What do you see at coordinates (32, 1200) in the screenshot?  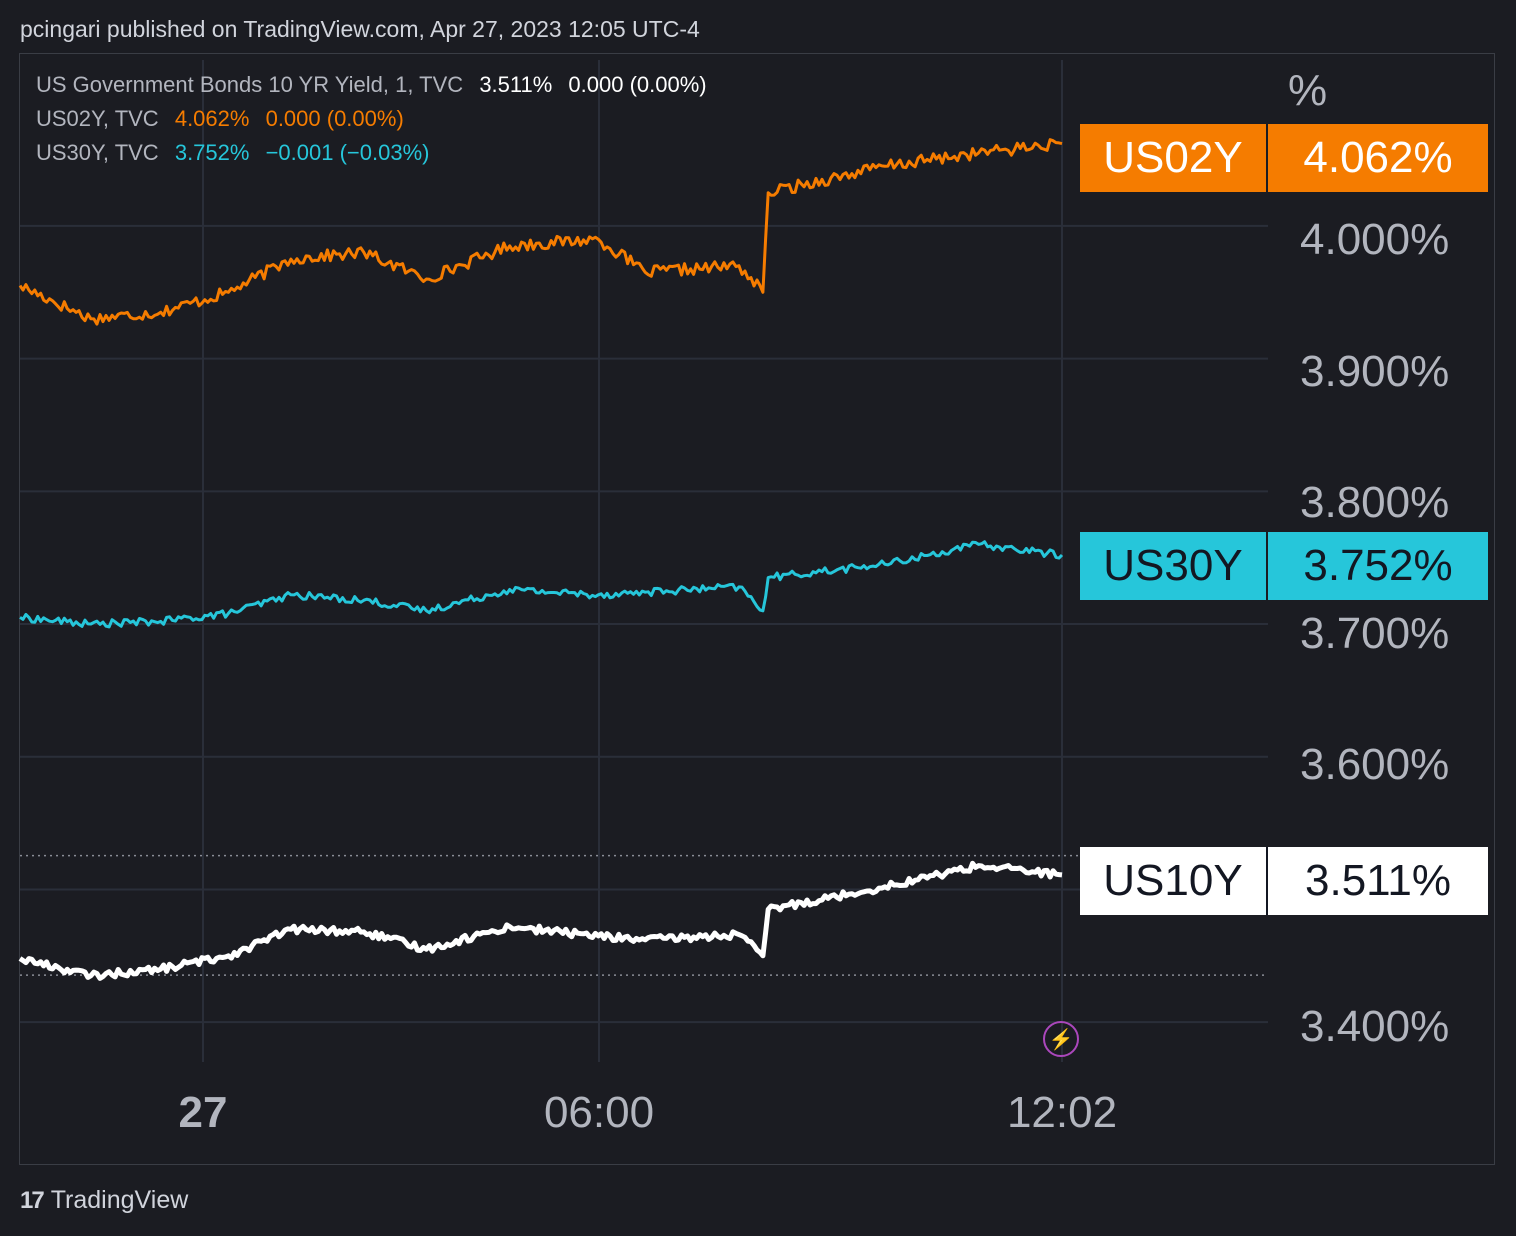 I see `tradingview-logo-icon: 17` at bounding box center [32, 1200].